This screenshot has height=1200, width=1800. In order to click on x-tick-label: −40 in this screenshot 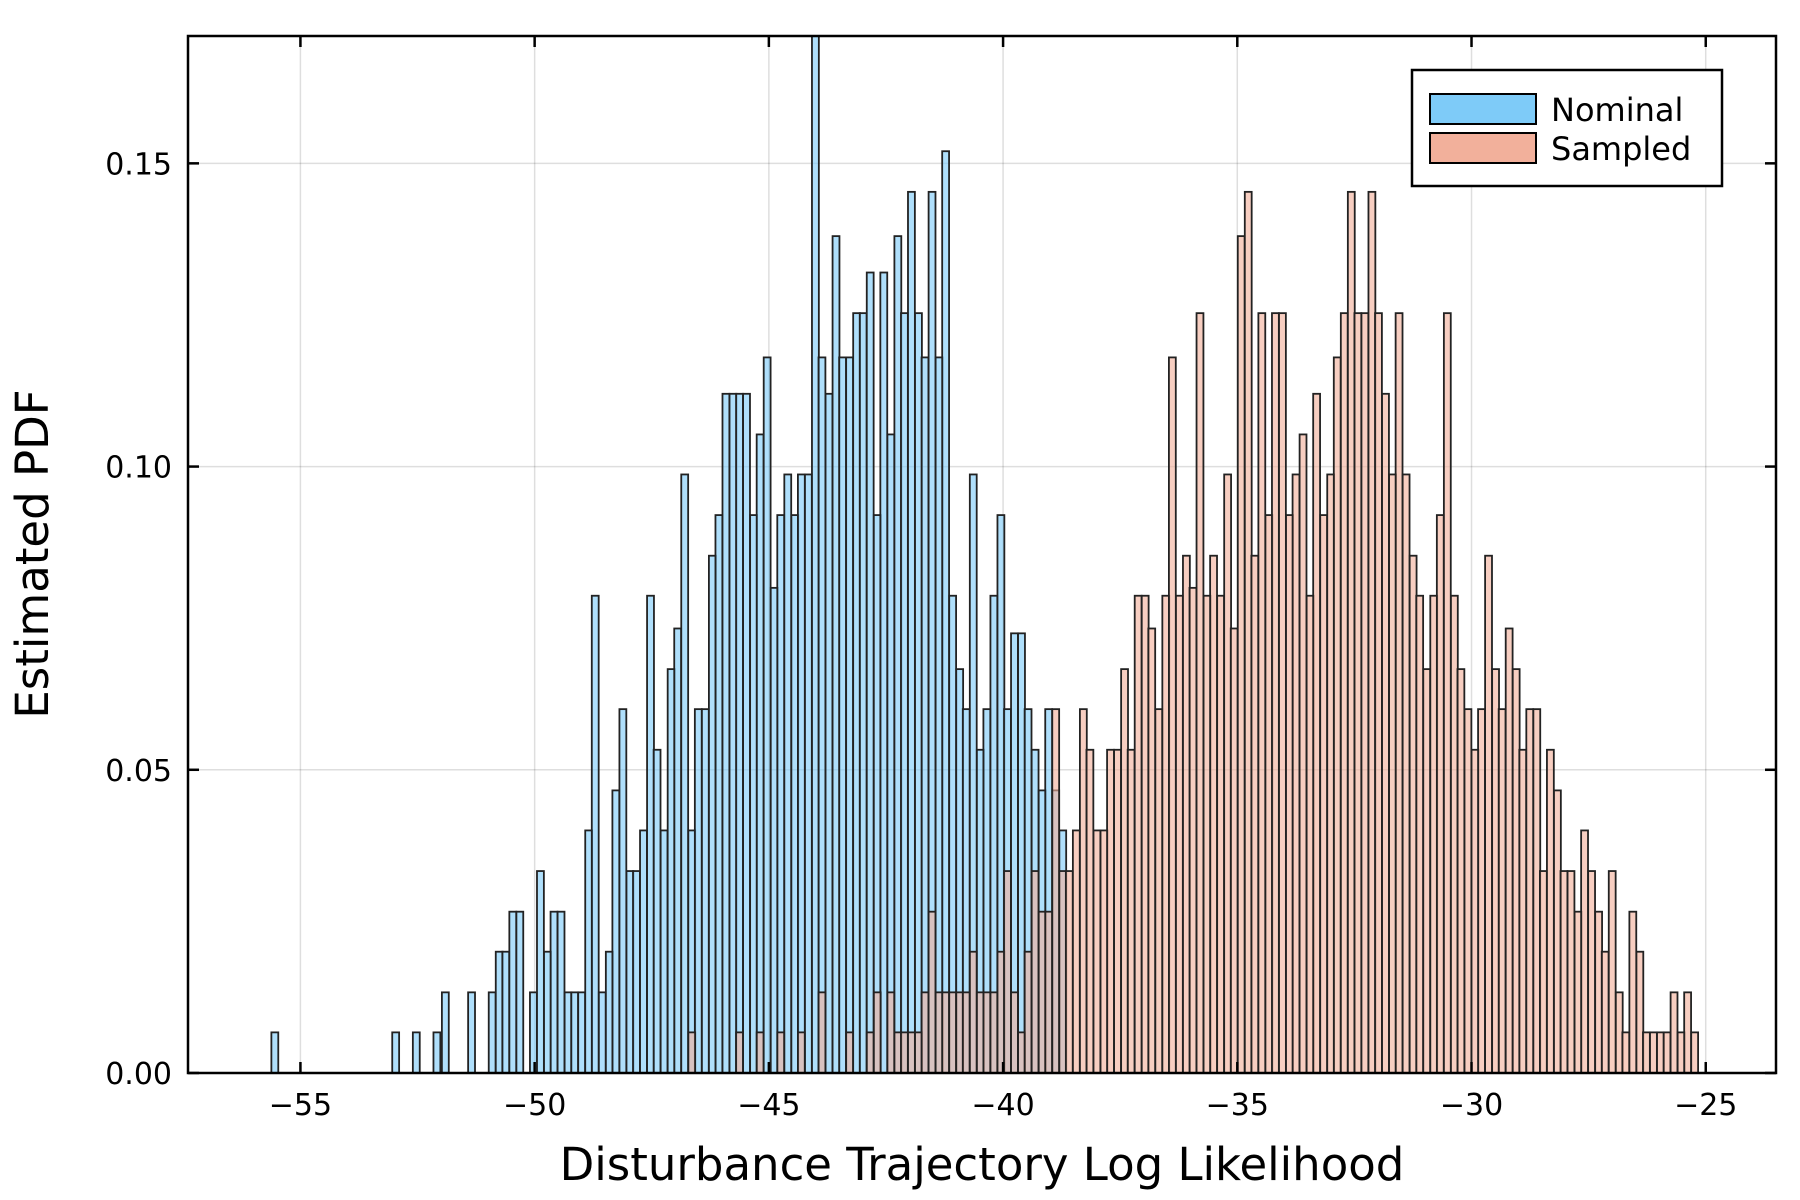, I will do `click(1002, 1105)`.